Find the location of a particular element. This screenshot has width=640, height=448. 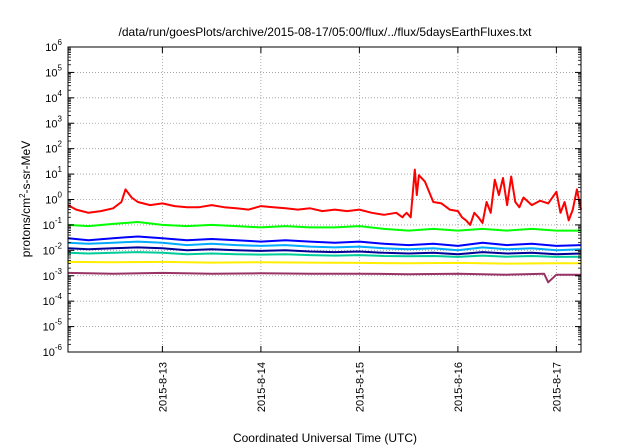

x-tick-label: 2015-8-16 is located at coordinates (459, 387).